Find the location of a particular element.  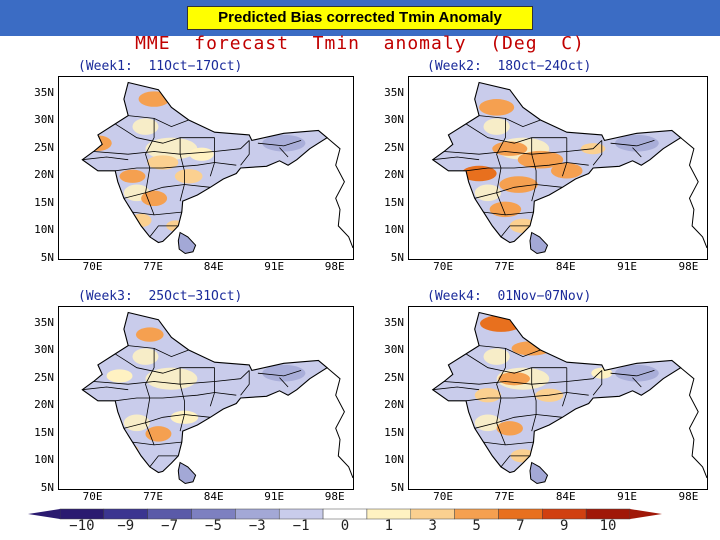

map-panel-week4 is located at coordinates (558, 398).